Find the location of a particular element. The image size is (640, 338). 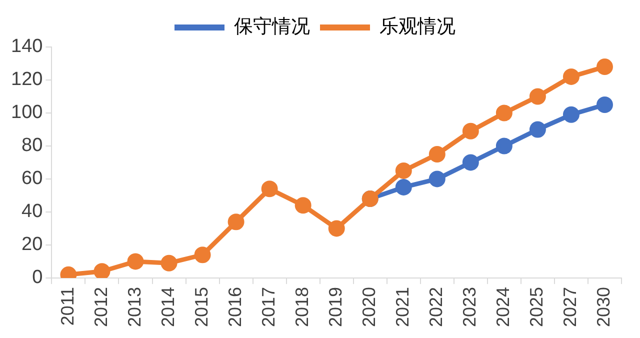

x-tick-label: 2017 is located at coordinates (268, 307).